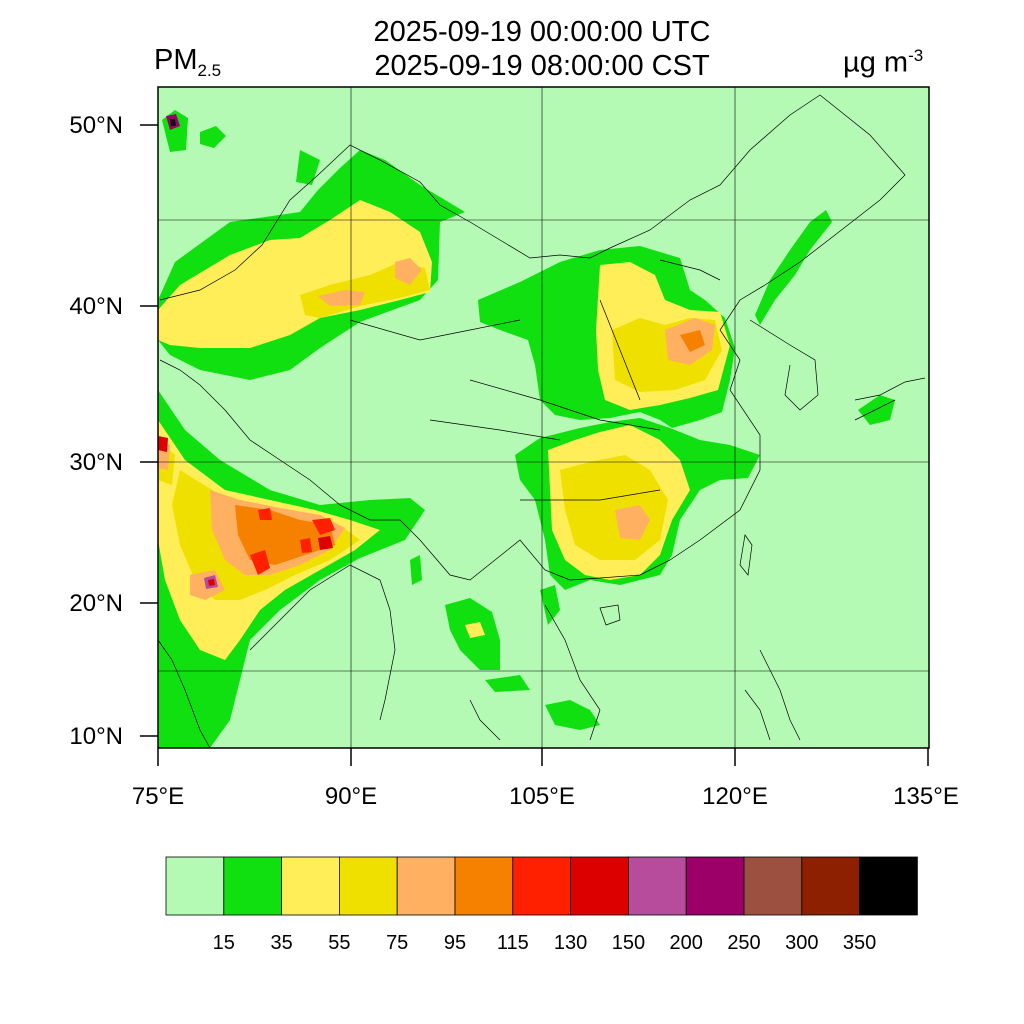 Image resolution: width=1024 pixels, height=1024 pixels. I want to click on hotspot-india-red, so click(211, 582).